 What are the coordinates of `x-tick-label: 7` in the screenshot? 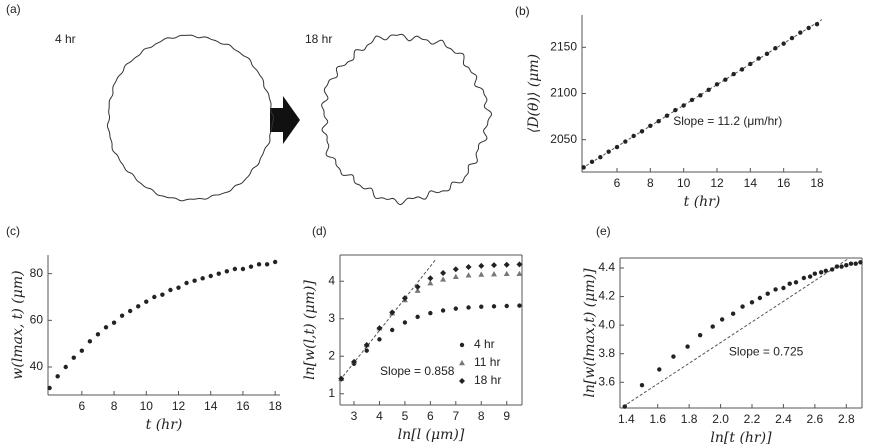 It's located at (455, 416).